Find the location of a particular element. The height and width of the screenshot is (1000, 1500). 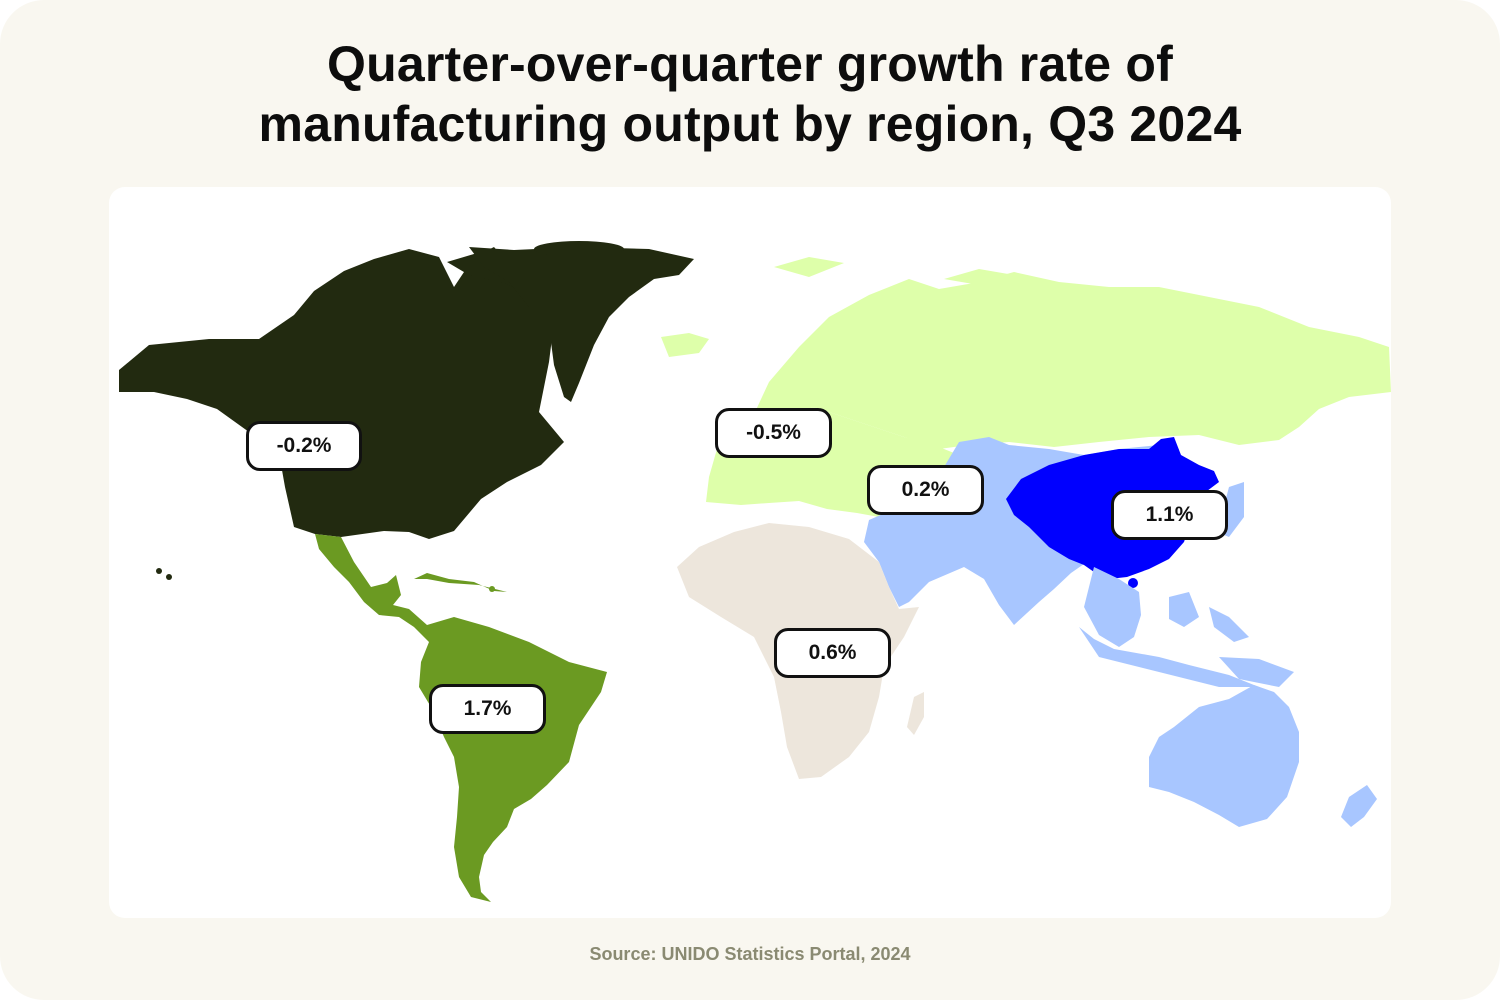

label-europe-russia: -0.5% is located at coordinates (773, 433).